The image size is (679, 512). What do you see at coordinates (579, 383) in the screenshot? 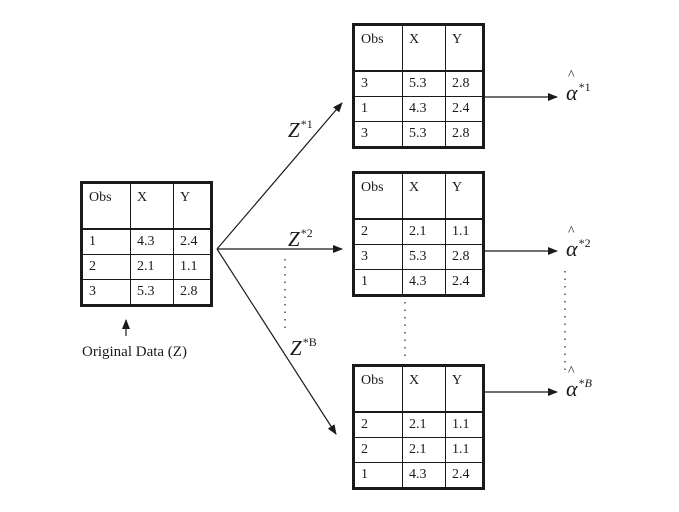
I see `statistic-label-b: α*B` at bounding box center [579, 383].